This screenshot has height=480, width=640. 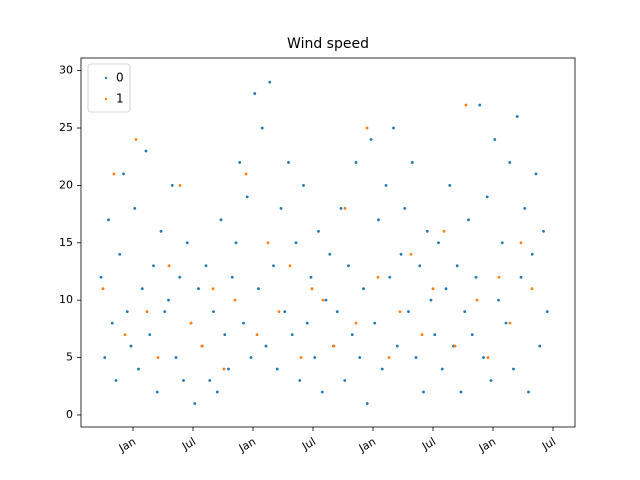 What do you see at coordinates (66, 70) in the screenshot?
I see `y-tick-label: 30` at bounding box center [66, 70].